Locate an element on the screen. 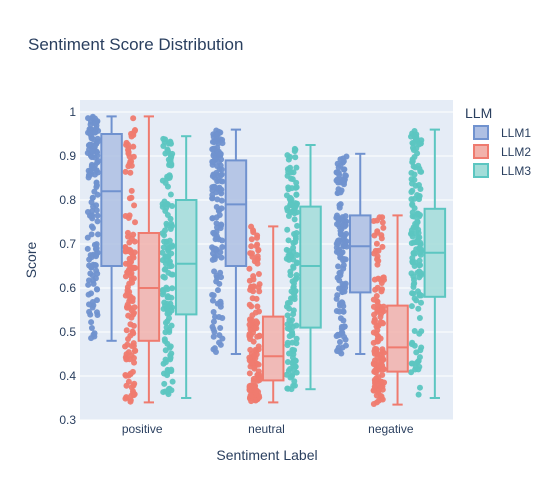 The height and width of the screenshot is (500, 550). legend-title: LLM is located at coordinates (478, 113).